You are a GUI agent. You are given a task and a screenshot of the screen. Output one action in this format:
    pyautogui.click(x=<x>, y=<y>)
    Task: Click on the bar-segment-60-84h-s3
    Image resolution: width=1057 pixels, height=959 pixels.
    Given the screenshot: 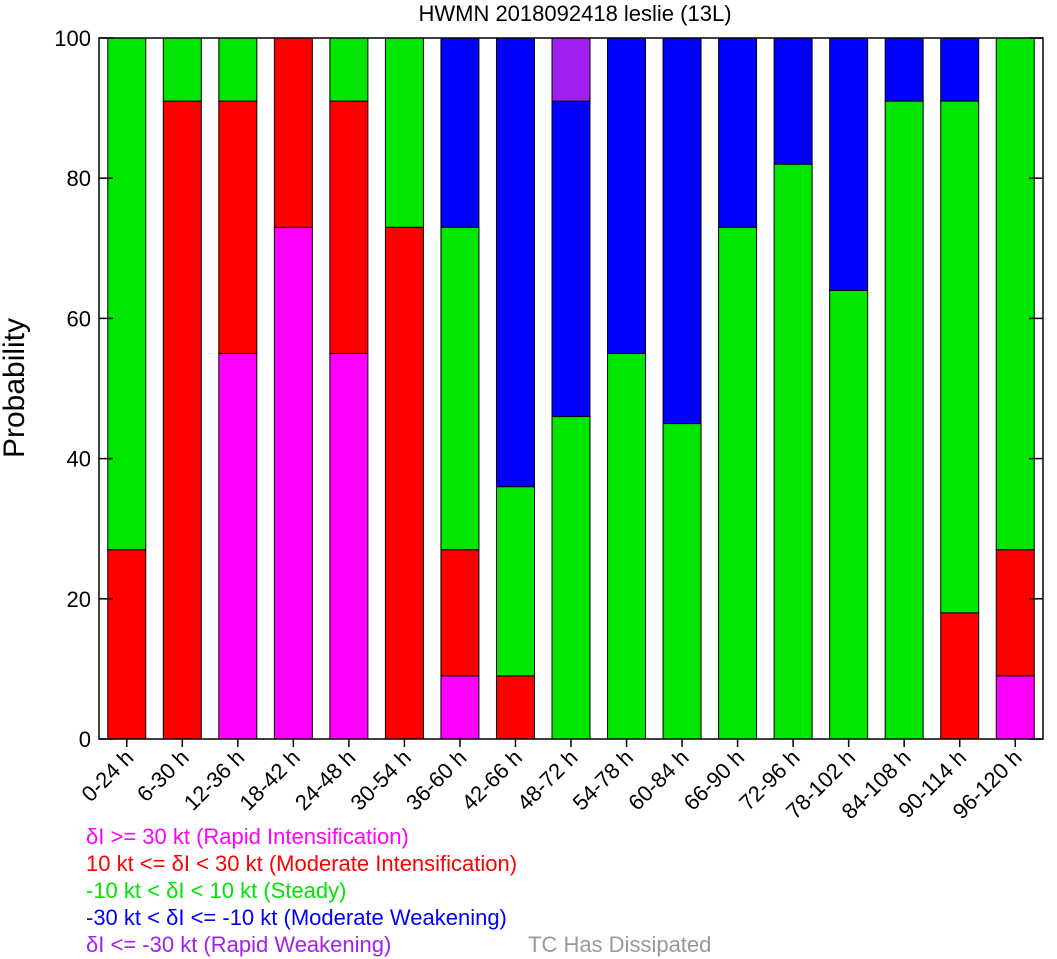 What is the action you would take?
    pyautogui.click(x=682, y=231)
    